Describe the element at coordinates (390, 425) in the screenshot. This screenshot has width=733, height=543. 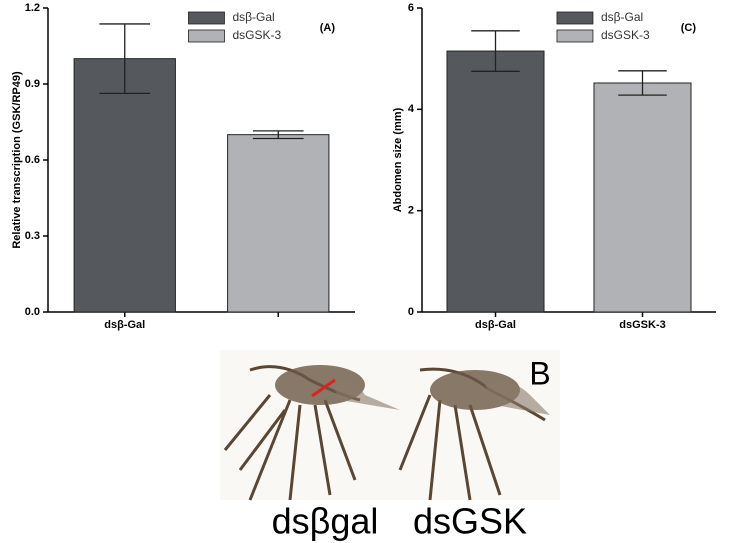
I see `photo` at that location.